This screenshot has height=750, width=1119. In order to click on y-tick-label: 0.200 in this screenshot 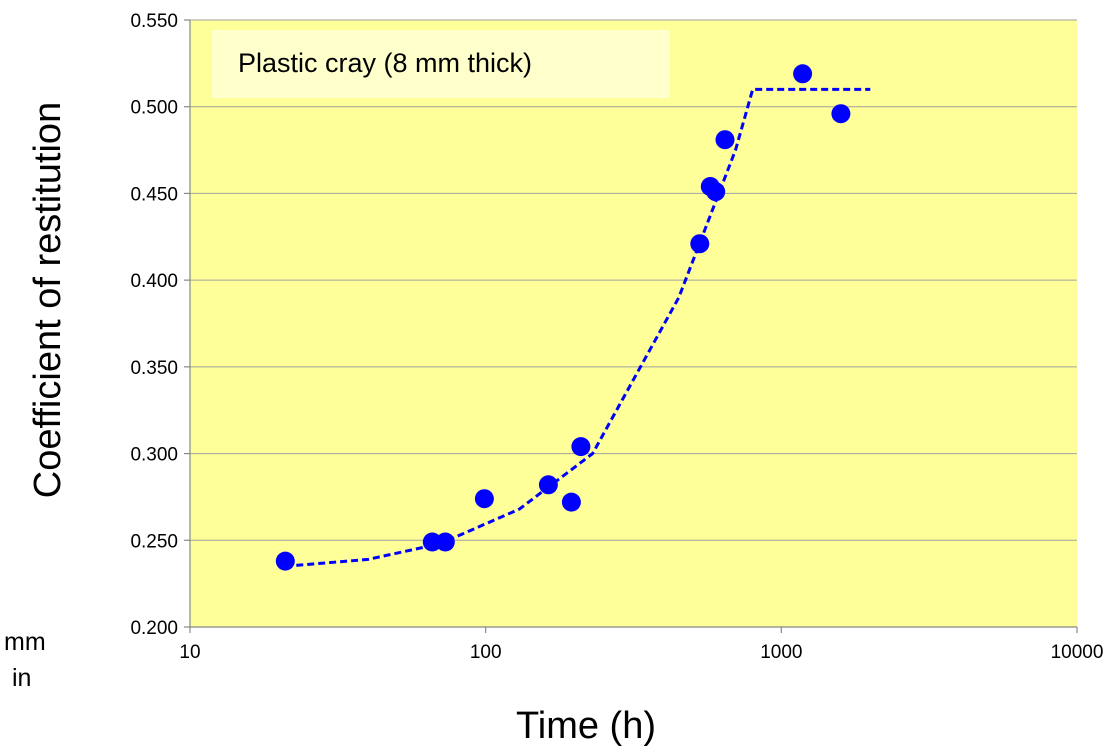, I will do `click(154, 628)`.